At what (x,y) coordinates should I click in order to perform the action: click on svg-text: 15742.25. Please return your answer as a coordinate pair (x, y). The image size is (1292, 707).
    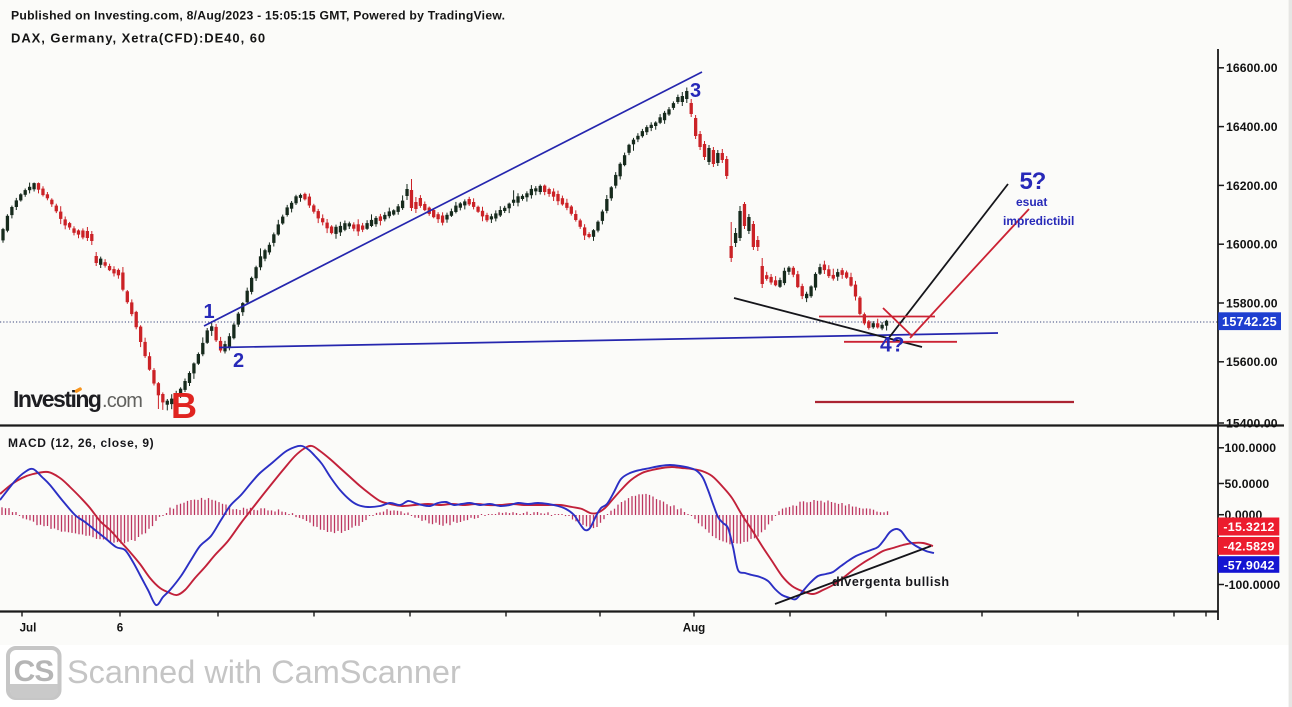
    Looking at the image, I should click on (1249, 322).